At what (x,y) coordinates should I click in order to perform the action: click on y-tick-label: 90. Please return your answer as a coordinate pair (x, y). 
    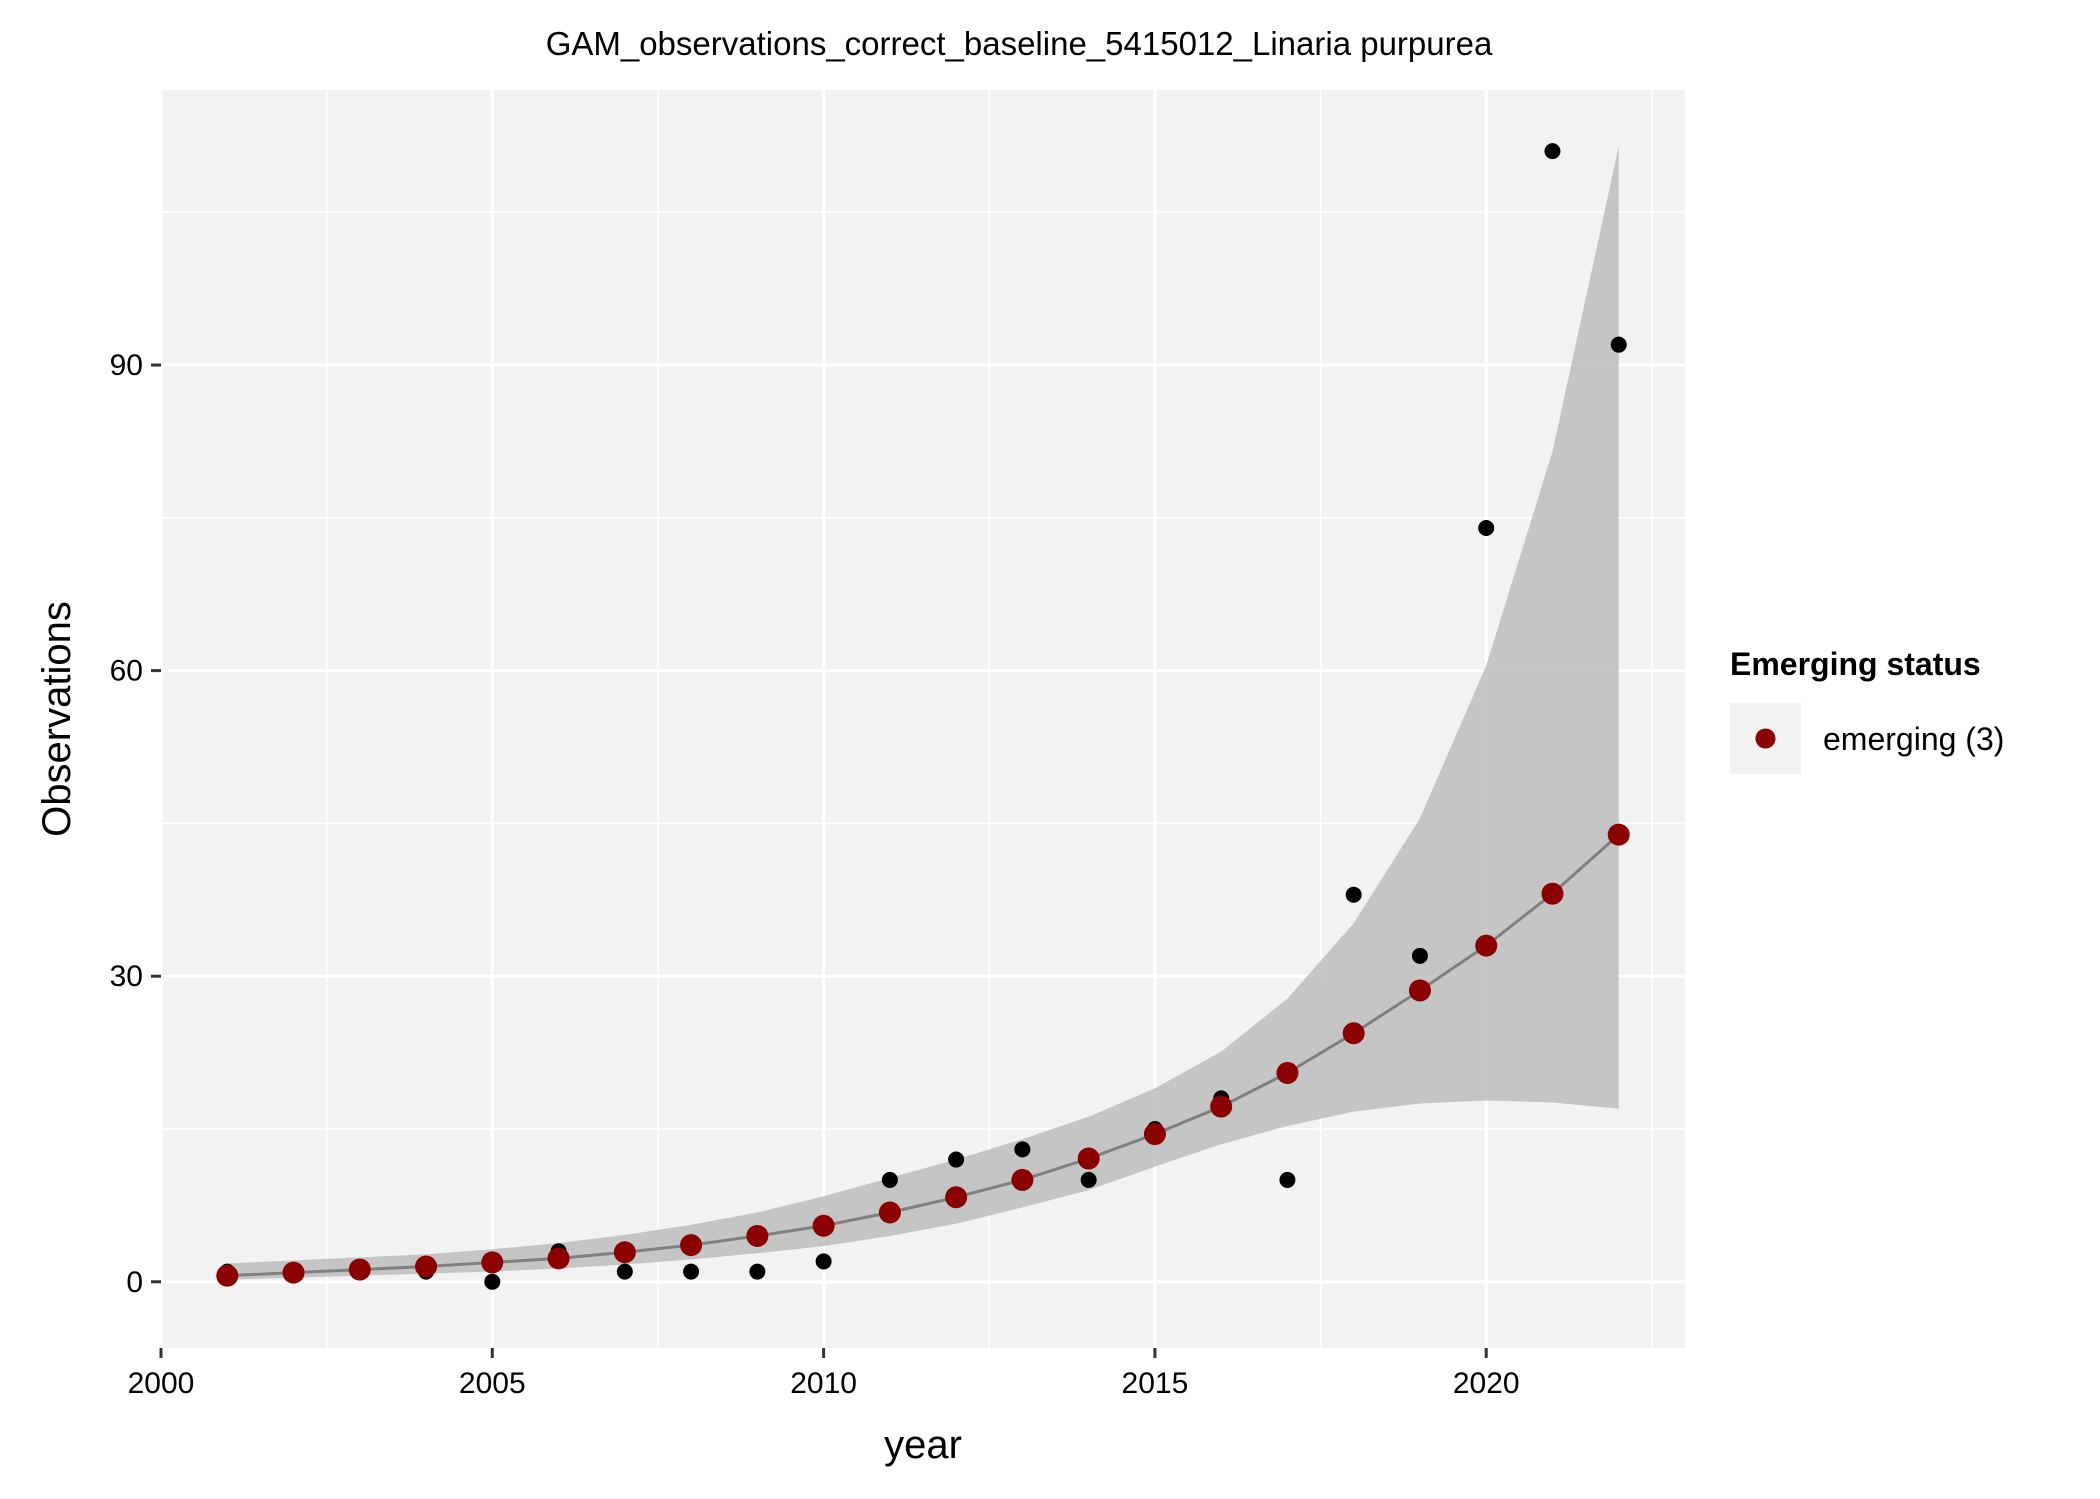
    Looking at the image, I should click on (126, 365).